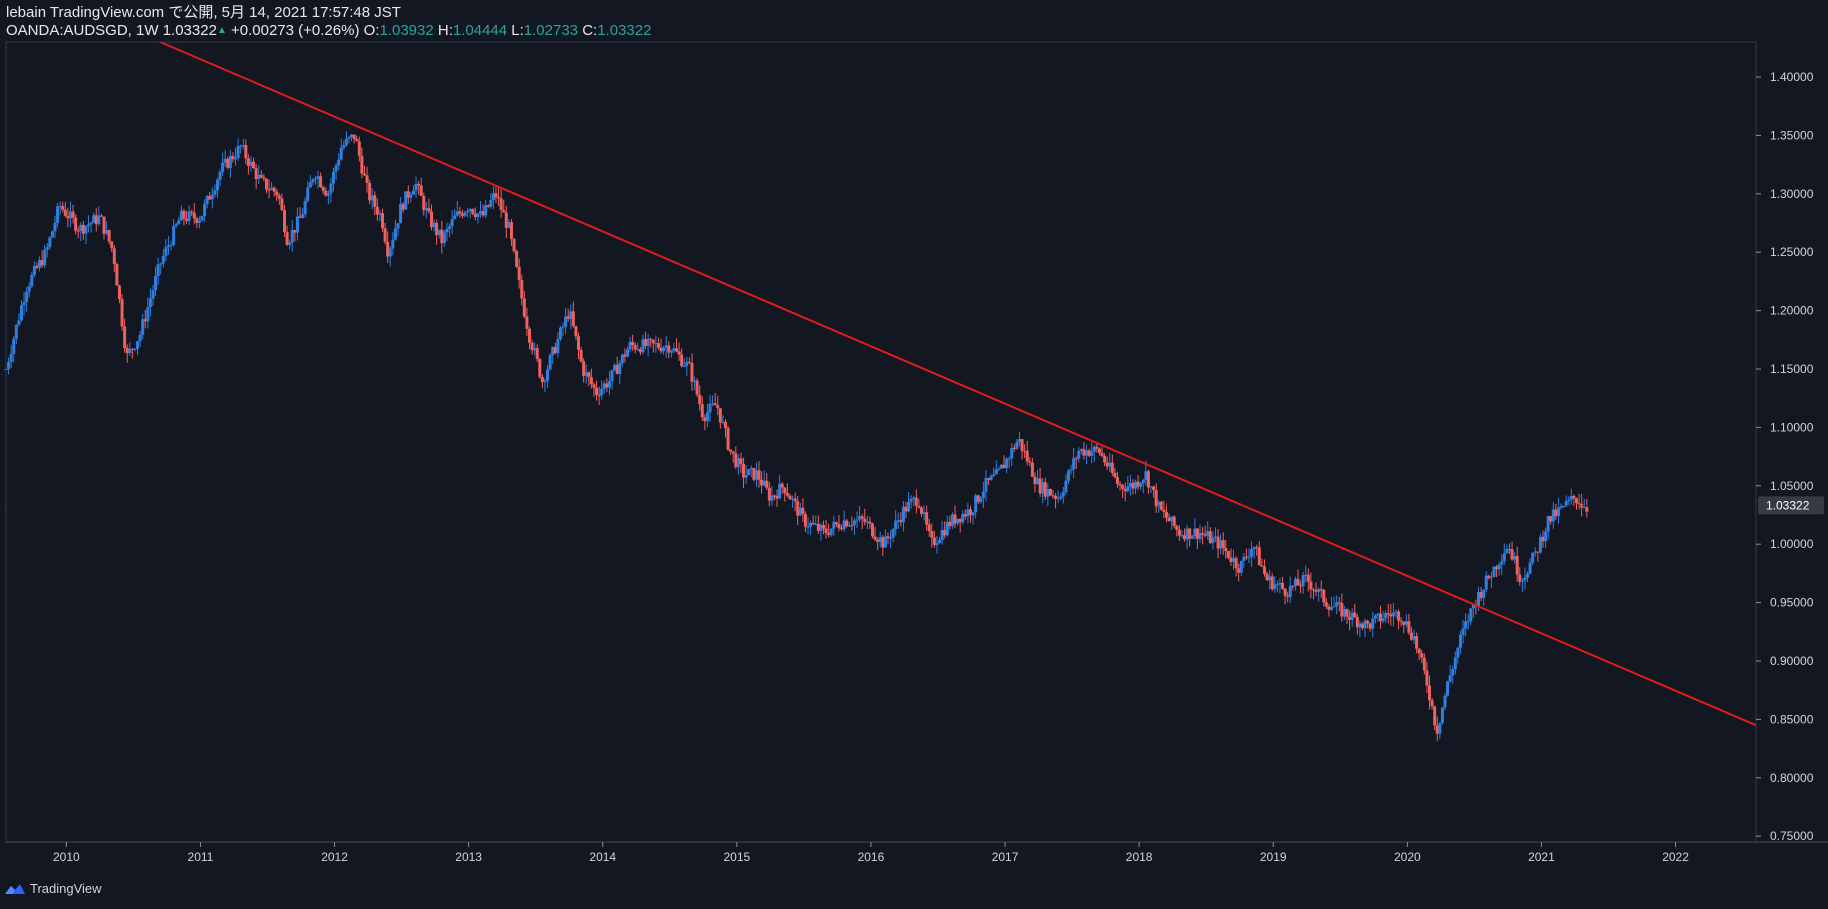 The image size is (1828, 909). Describe the element at coordinates (1792, 194) in the screenshot. I see `y-tick-label: 1.30000` at that location.